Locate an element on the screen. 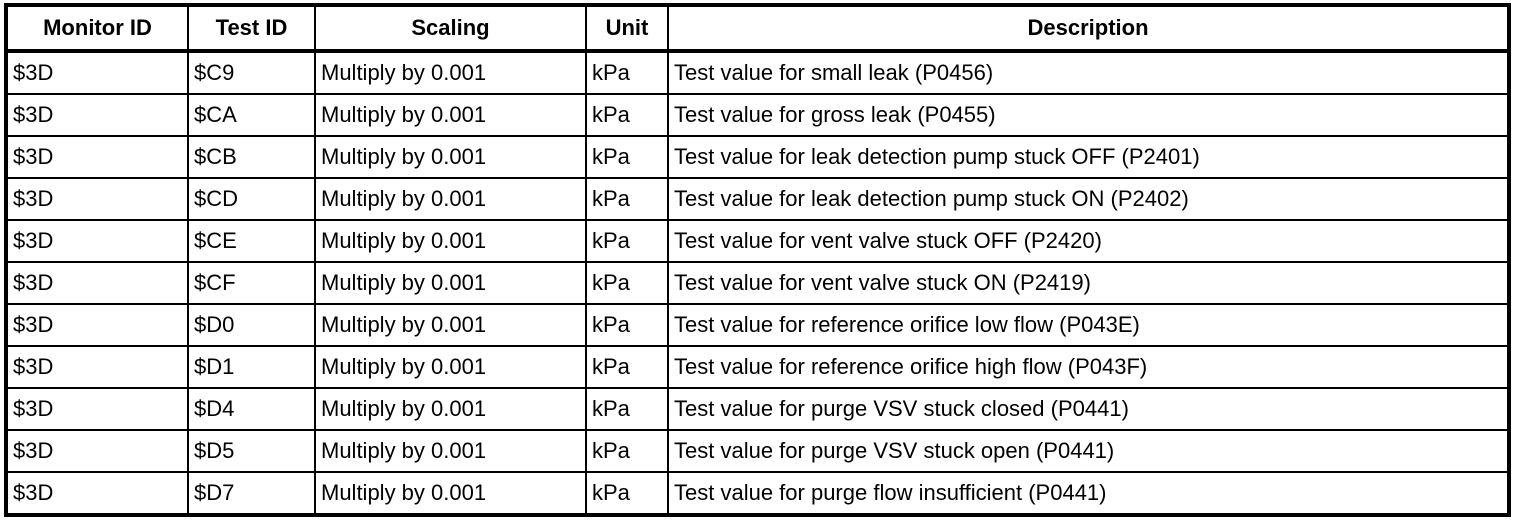 This screenshot has height=522, width=1520. test-id-cell: $CB is located at coordinates (251, 157).